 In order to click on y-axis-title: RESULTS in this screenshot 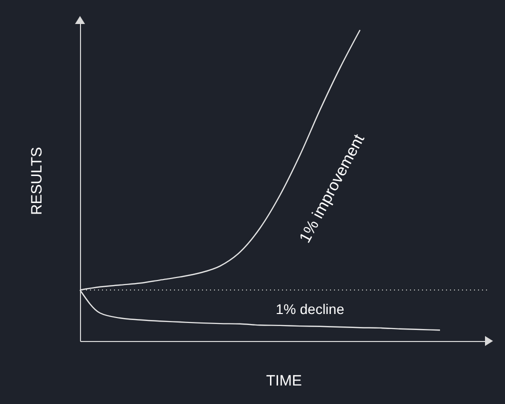, I will do `click(37, 181)`.